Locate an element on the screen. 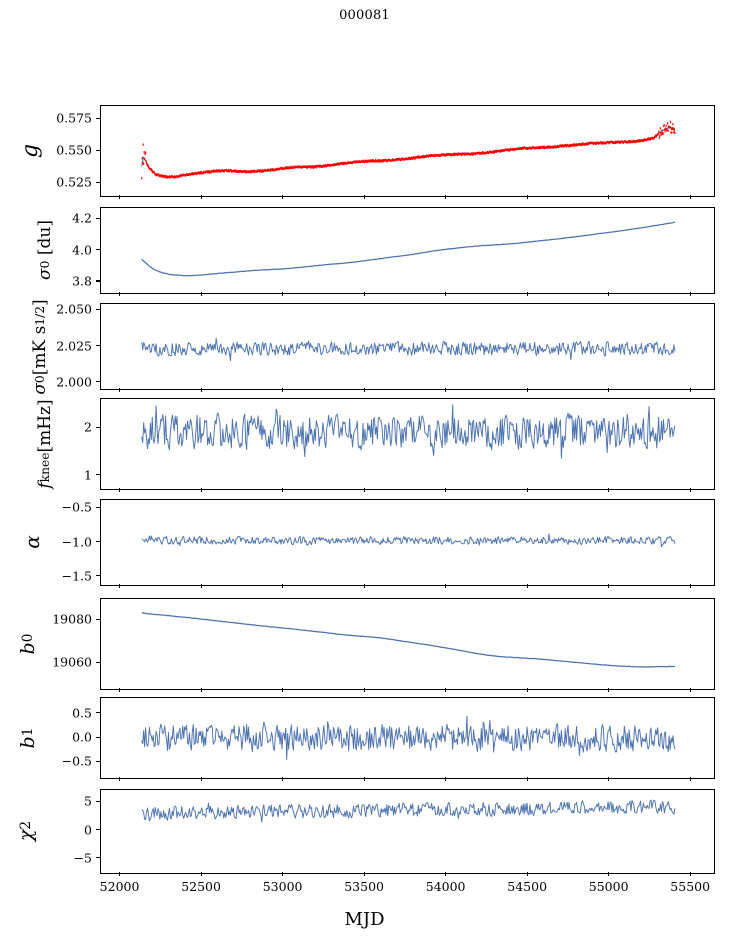 This screenshot has height=944, width=729. y-ticklabel: −5 is located at coordinates (82, 858).